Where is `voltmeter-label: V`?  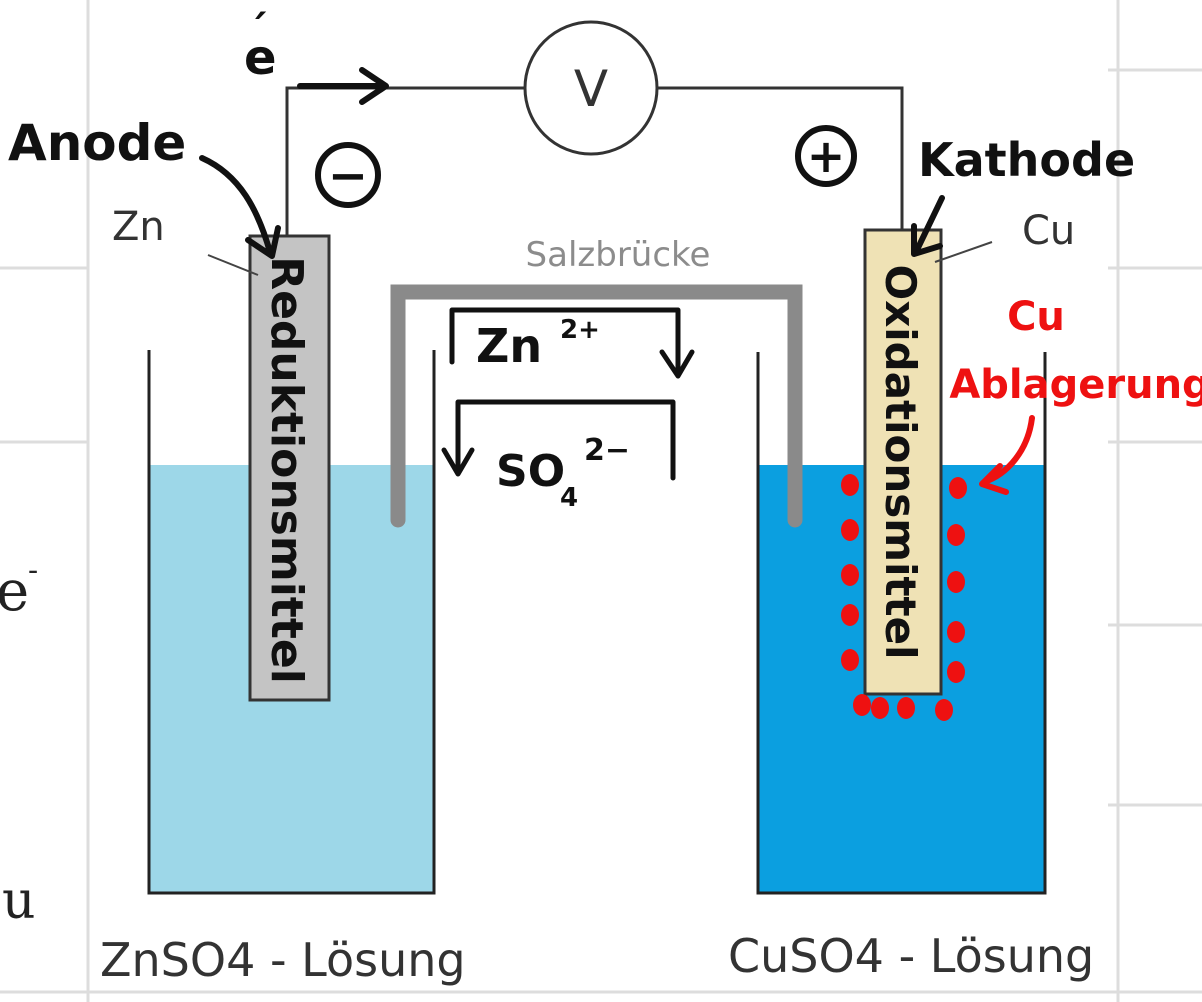 voltmeter-label: V is located at coordinates (591, 89).